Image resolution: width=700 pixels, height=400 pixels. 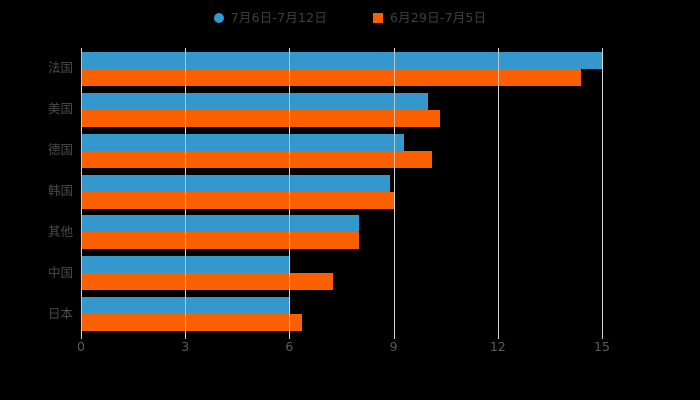 What do you see at coordinates (60, 109) in the screenshot?
I see `y-axis-label: 美国` at bounding box center [60, 109].